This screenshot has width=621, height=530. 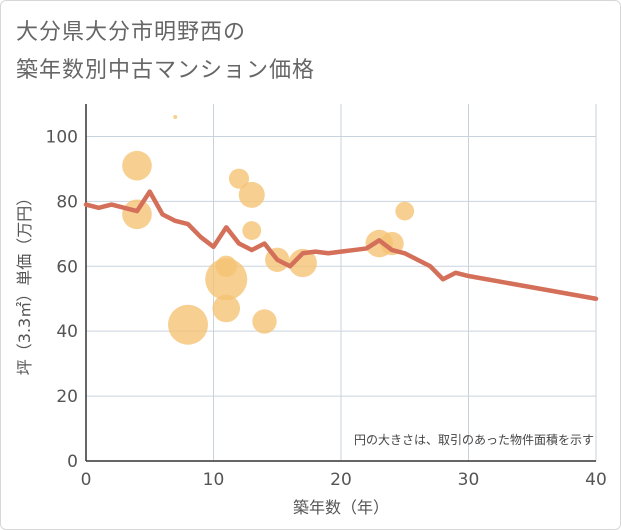 What do you see at coordinates (62, 137) in the screenshot?
I see `y-tick-label: 100` at bounding box center [62, 137].